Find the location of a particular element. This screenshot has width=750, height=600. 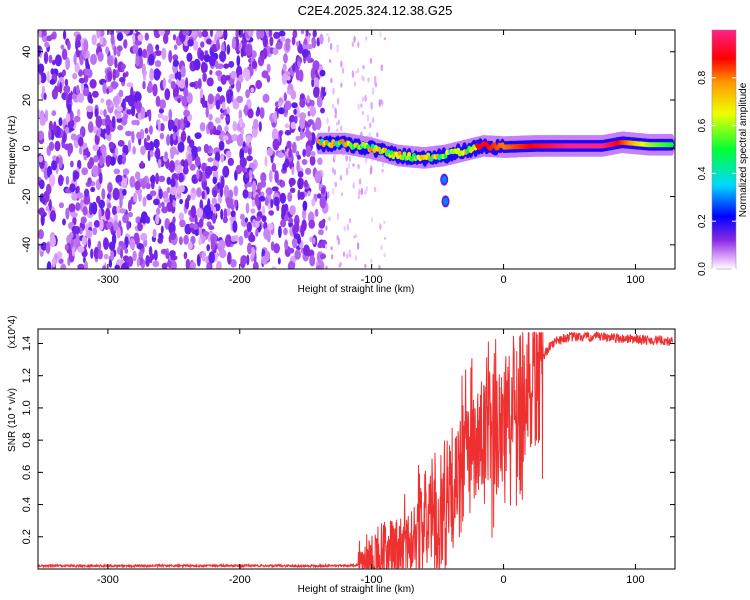

y-tick-label: -40 is located at coordinates (27, 245).